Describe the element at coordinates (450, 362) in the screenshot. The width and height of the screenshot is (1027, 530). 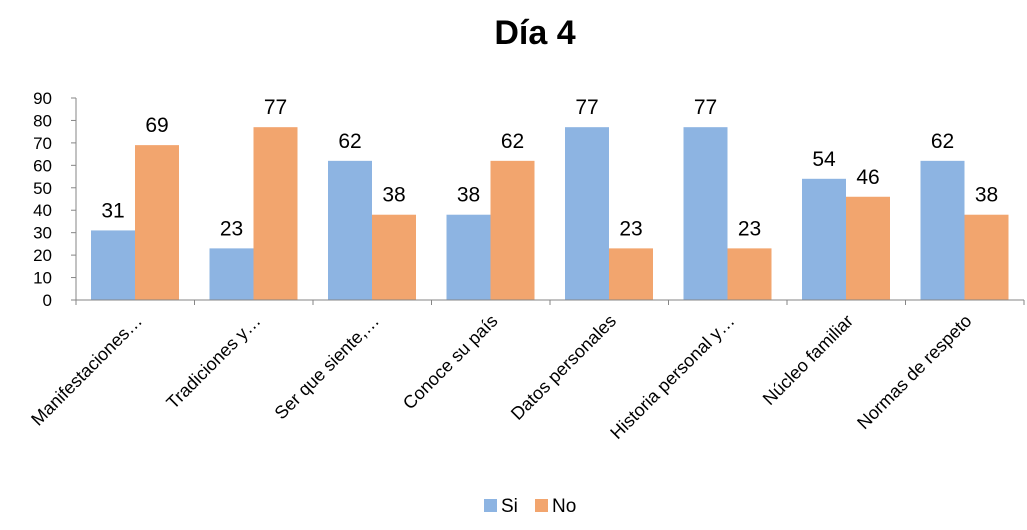
I see `x-tick-label: Conoce su país` at that location.